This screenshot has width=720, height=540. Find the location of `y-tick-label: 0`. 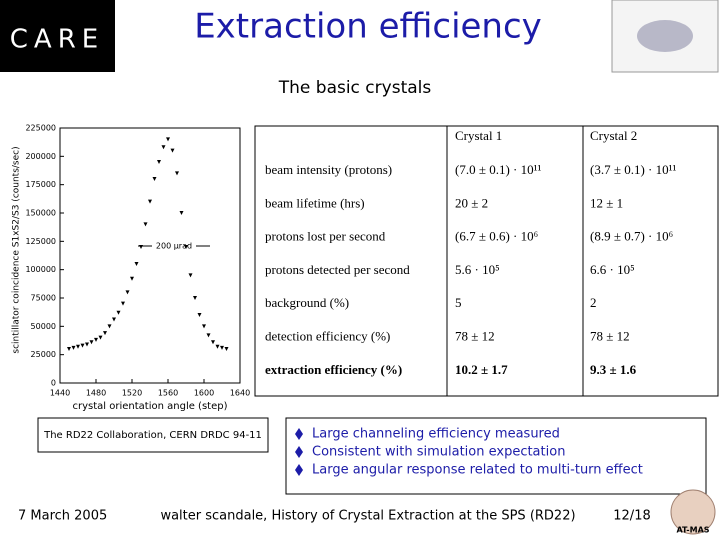

y-tick-label: 0 is located at coordinates (53, 383).